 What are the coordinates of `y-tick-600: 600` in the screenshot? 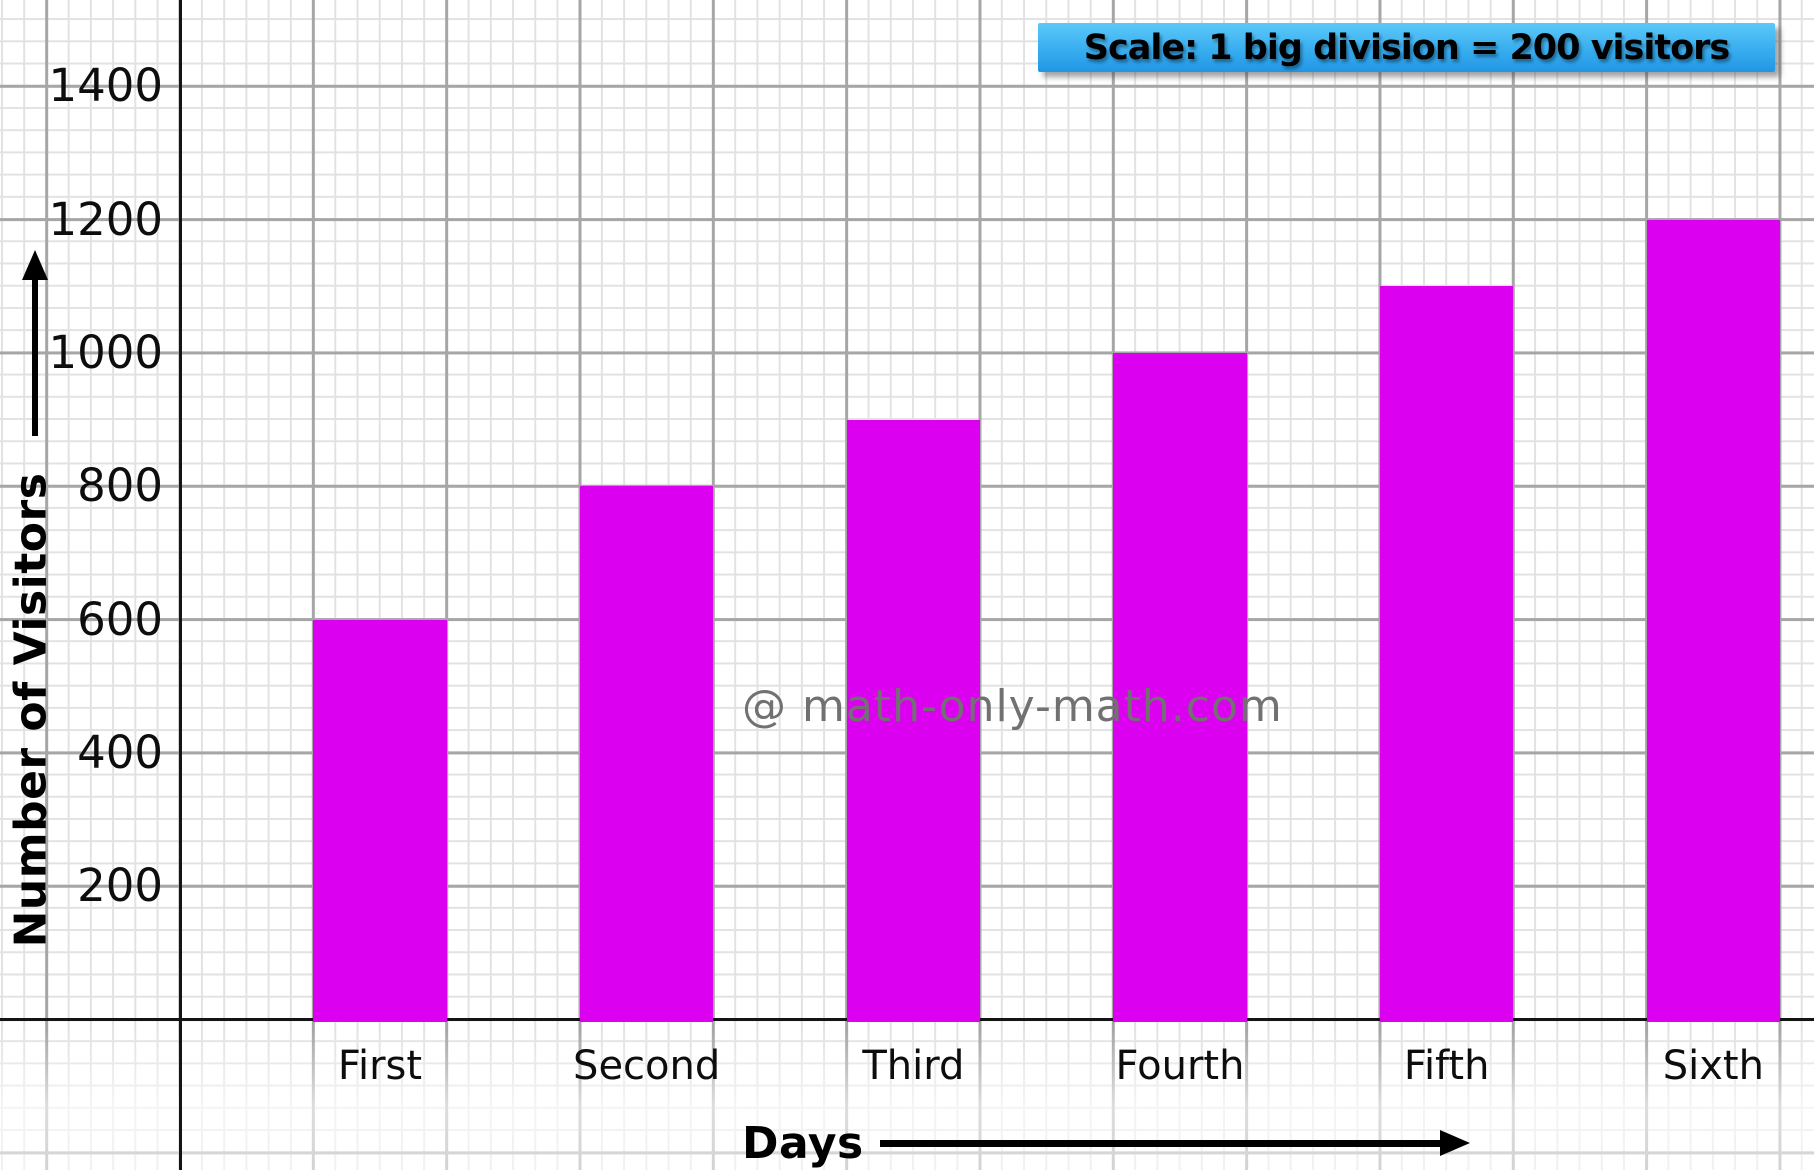 It's located at (120, 619).